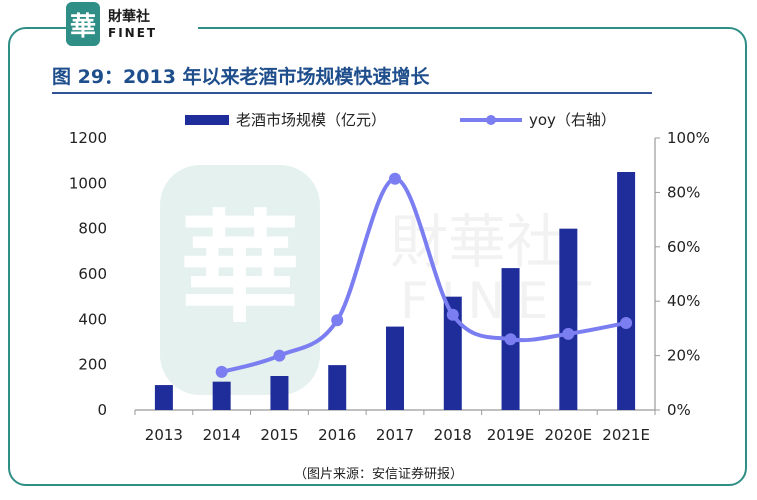 Image resolution: width=757 pixels, height=500 pixels. Describe the element at coordinates (683, 192) in the screenshot. I see `y-right-tick-label: 80%` at that location.